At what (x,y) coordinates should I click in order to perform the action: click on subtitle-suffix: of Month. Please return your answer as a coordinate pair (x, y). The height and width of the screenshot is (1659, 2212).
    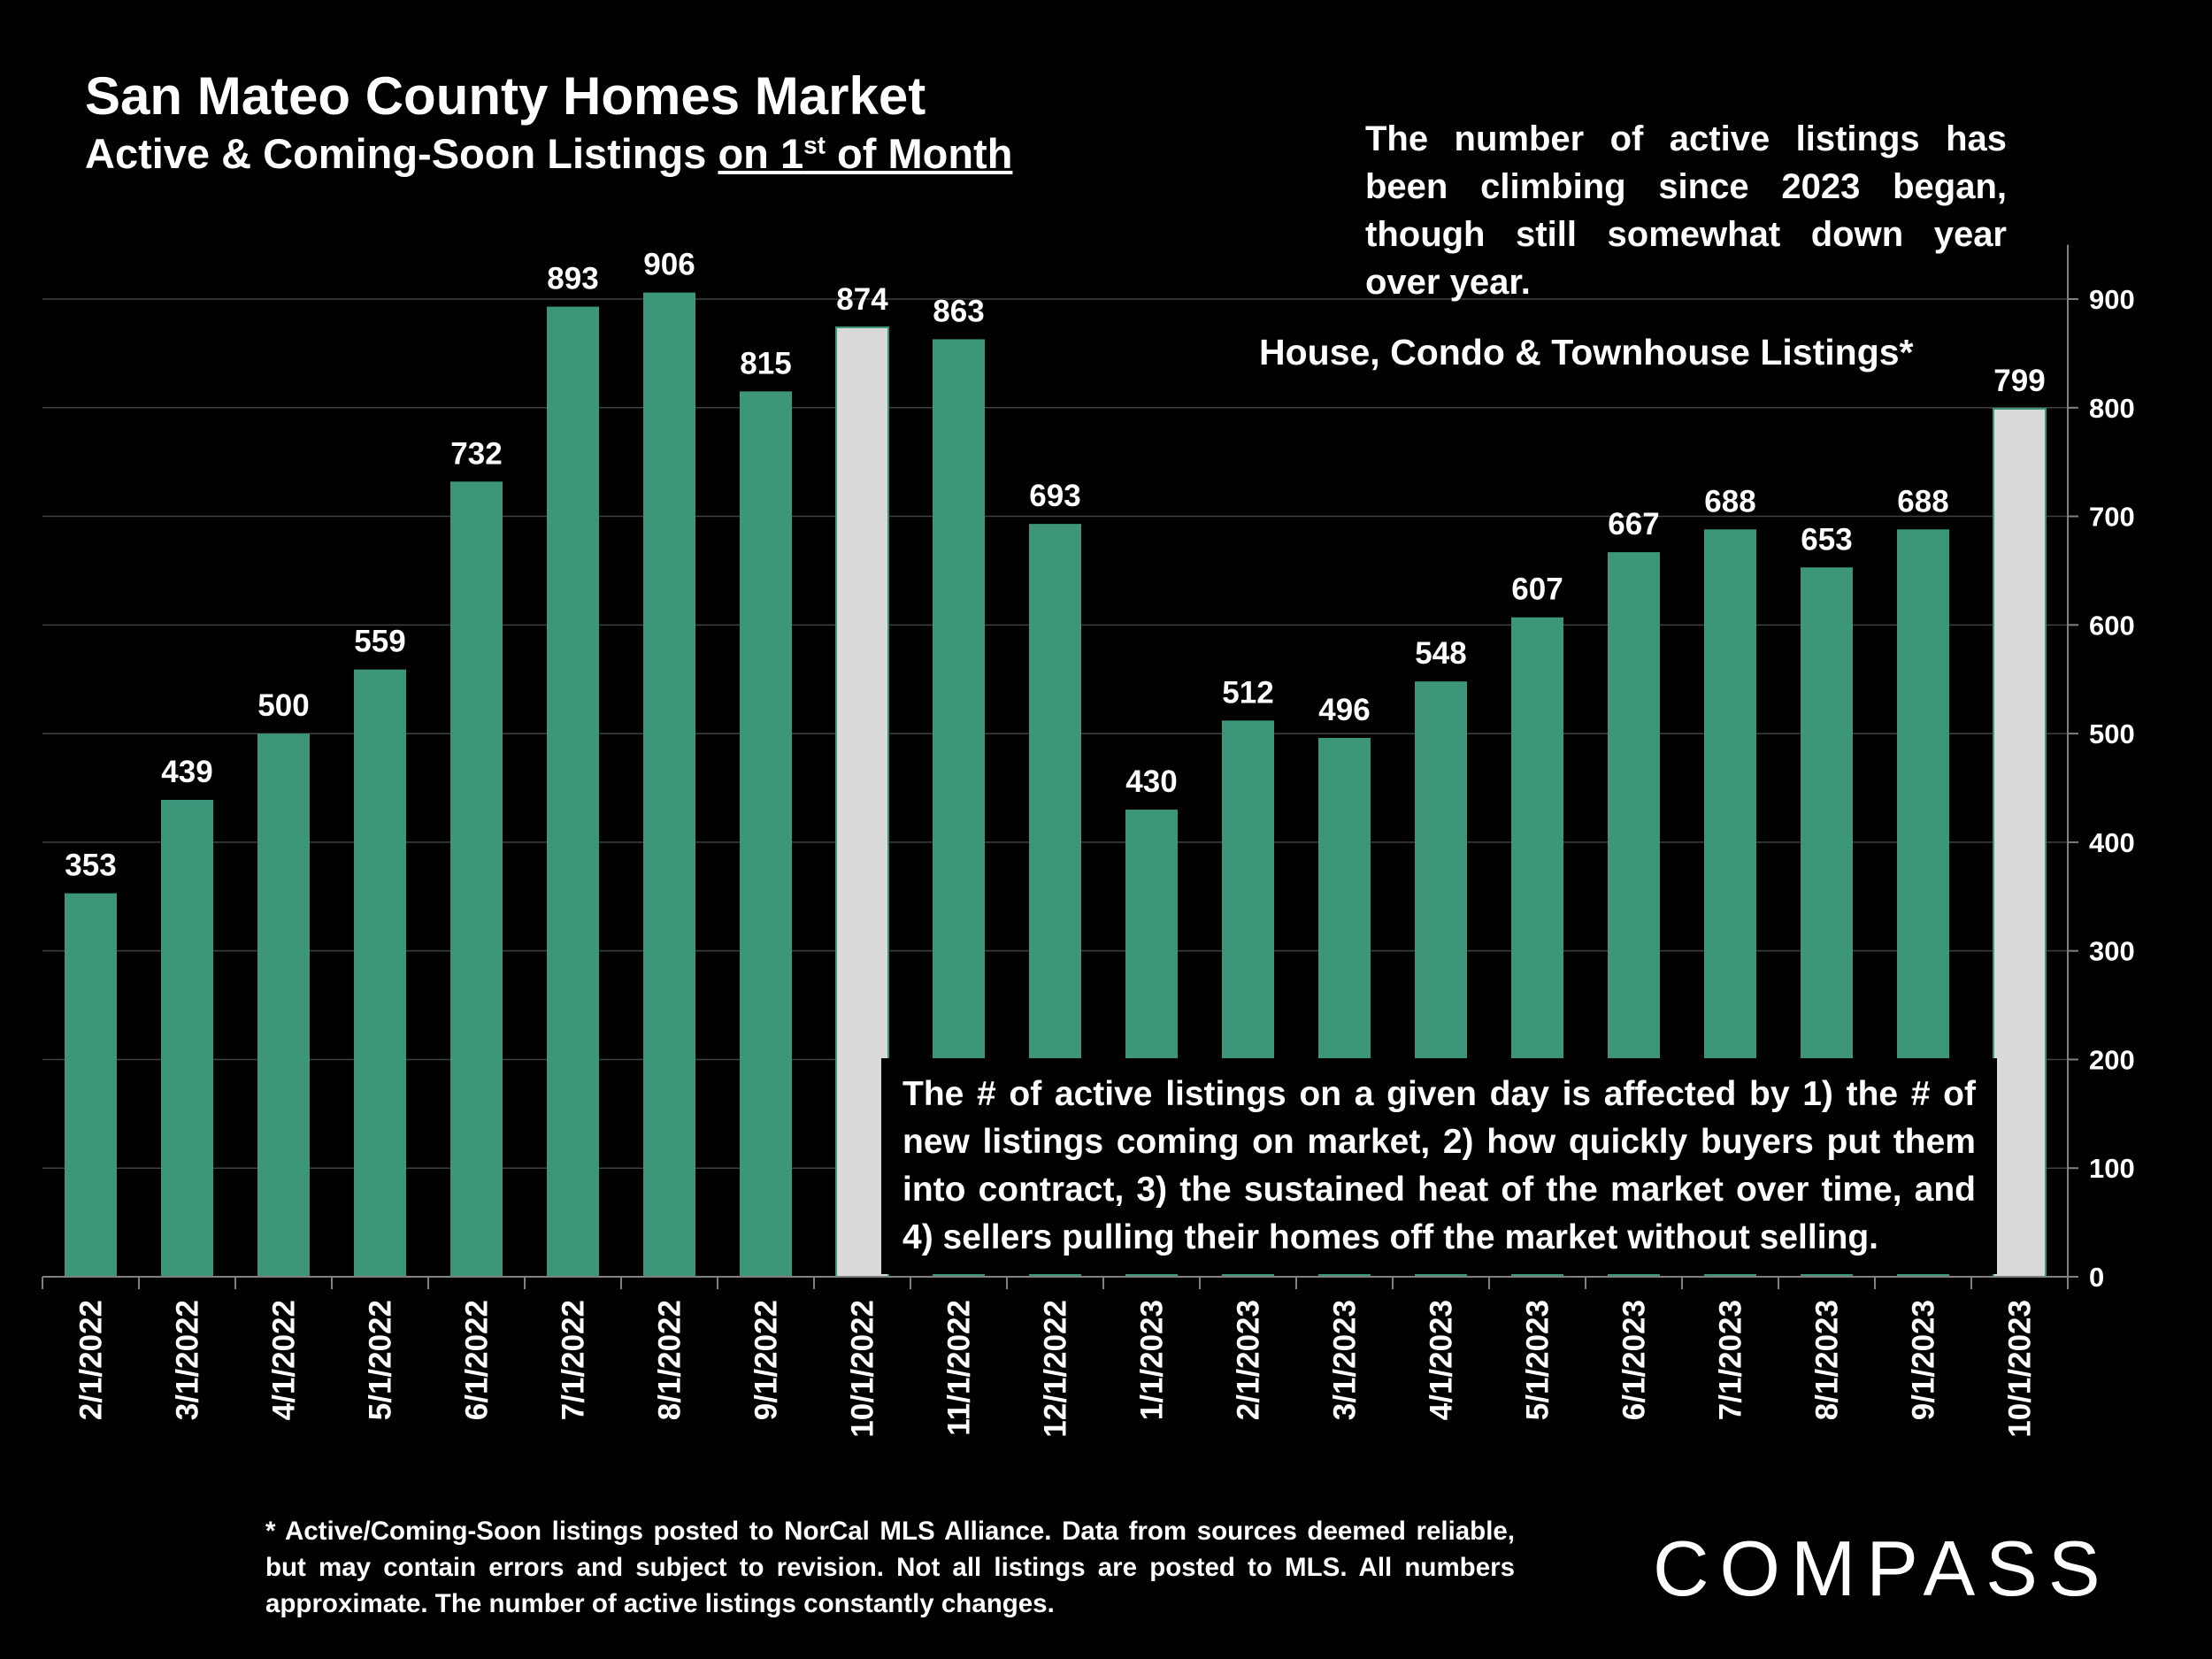
    Looking at the image, I should click on (920, 154).